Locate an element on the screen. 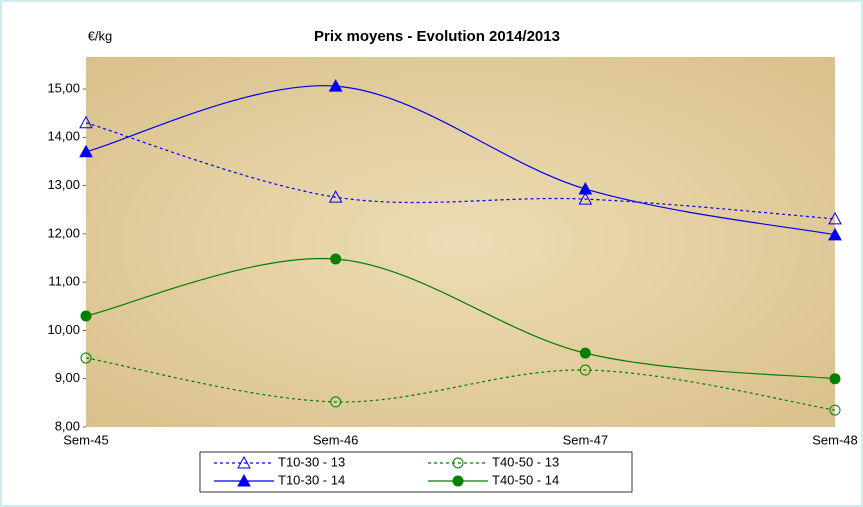  y-tick-label: 13,00 is located at coordinates (63, 184).